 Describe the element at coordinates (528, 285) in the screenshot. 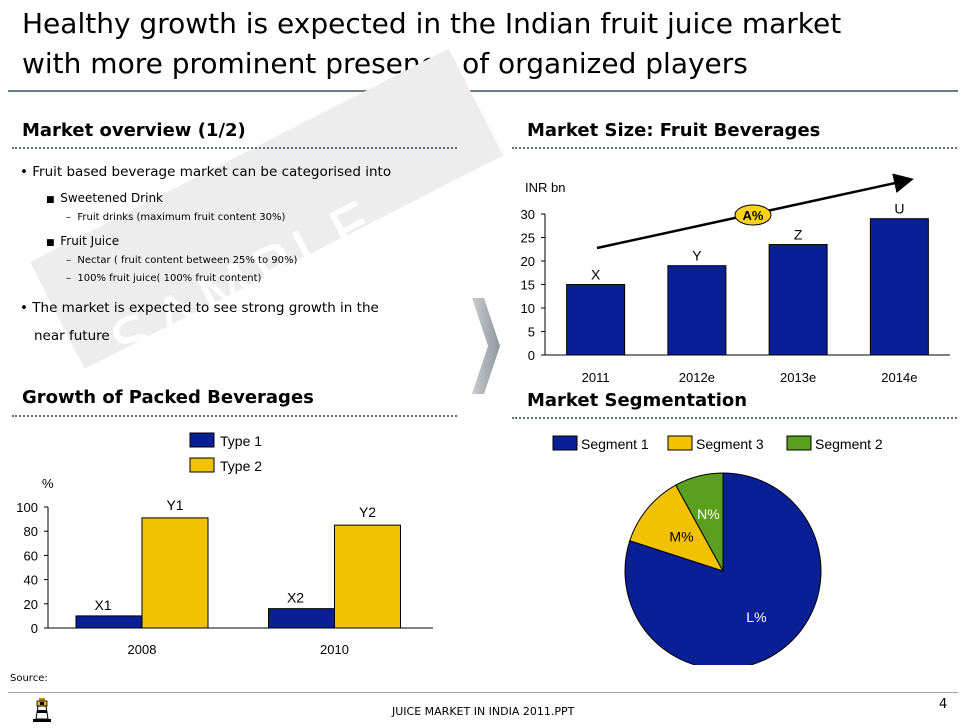

I see `y-tick-label: 15` at that location.